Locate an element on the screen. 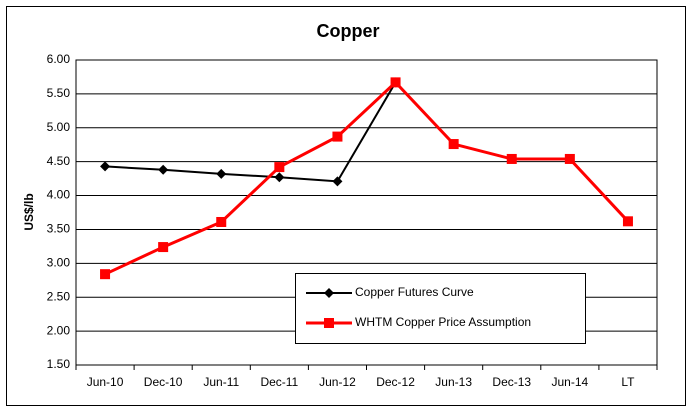 This screenshot has width=691, height=412. x-tick-label: Jun-14 is located at coordinates (569, 382).